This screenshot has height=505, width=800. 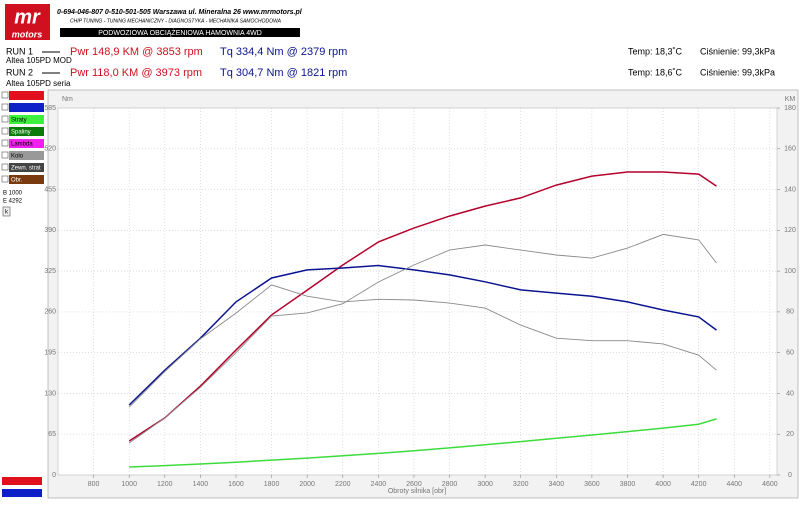 I want to click on sidebar-label: Kolo, so click(x=17, y=157).